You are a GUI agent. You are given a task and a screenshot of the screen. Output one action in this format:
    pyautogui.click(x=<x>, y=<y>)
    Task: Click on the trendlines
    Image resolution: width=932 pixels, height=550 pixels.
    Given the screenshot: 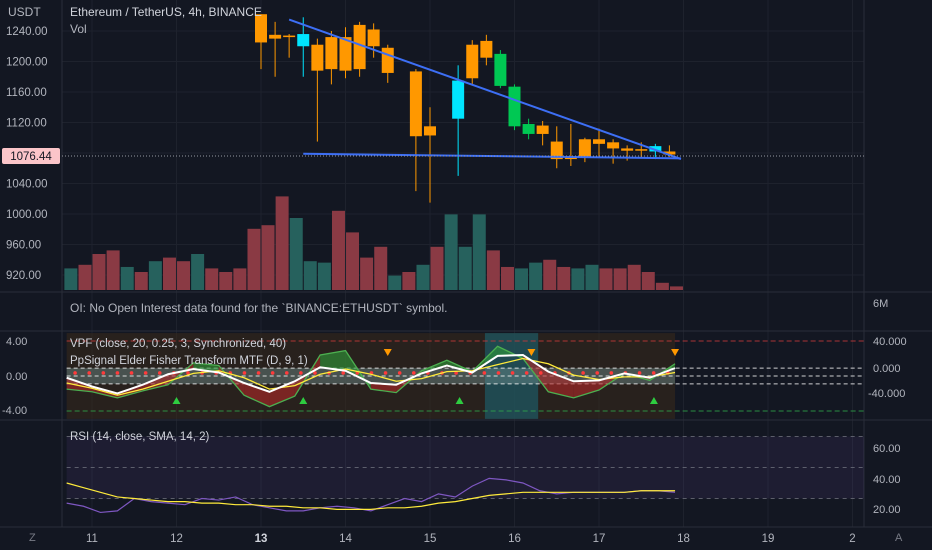 What is the action you would take?
    pyautogui.click(x=485, y=89)
    